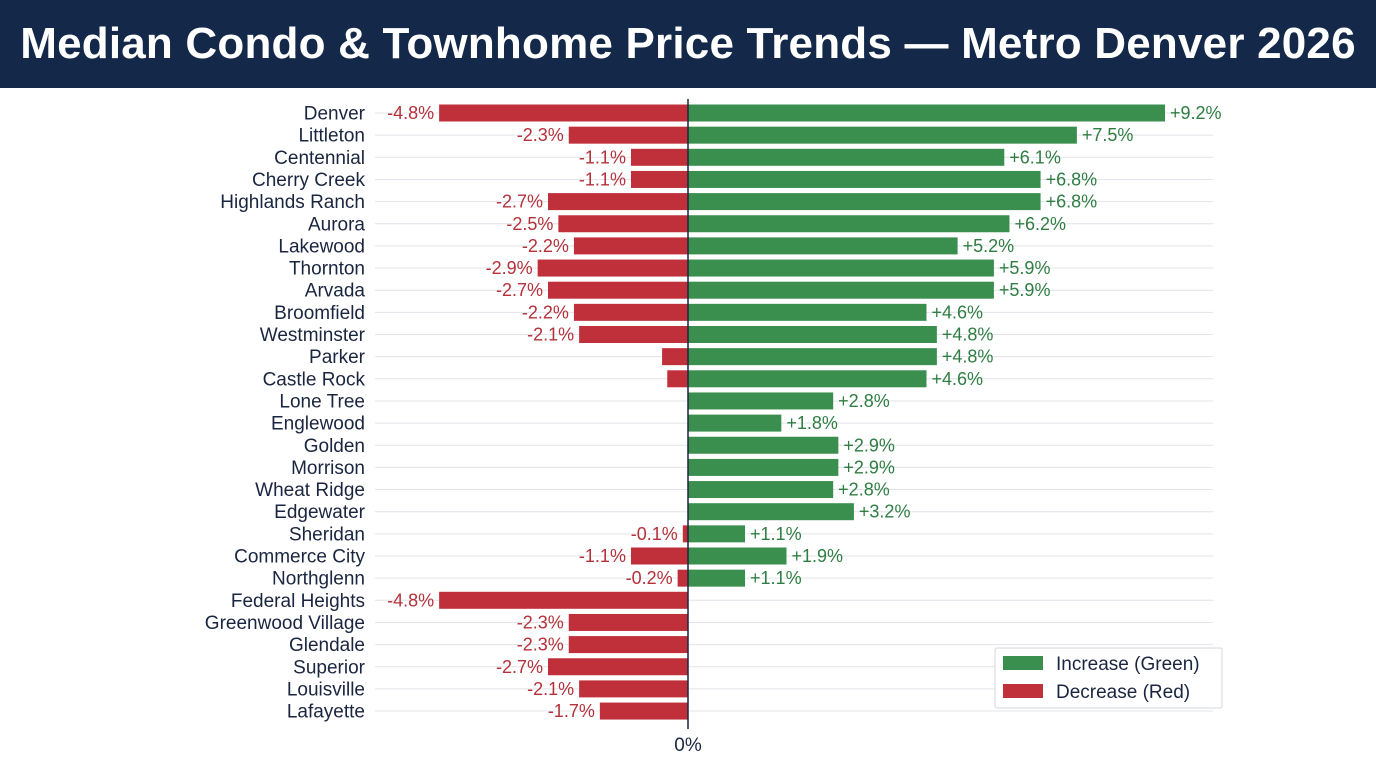  I want to click on category-label: Greenwood Village, so click(285, 623).